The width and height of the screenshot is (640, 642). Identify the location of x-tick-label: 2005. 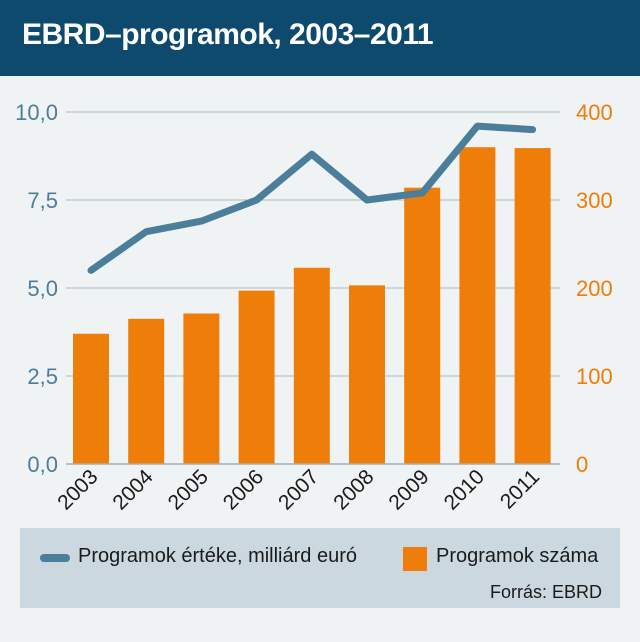
(188, 489).